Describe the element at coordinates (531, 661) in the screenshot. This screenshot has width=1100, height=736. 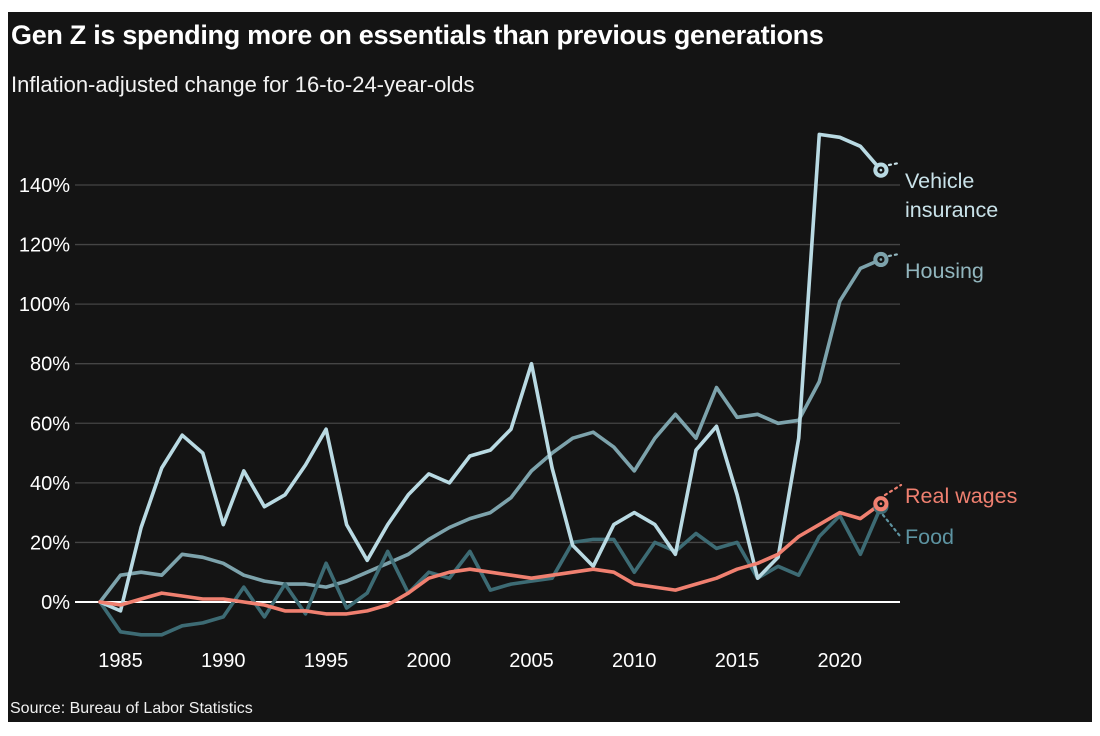
I see `x-axis-tick-label: 2005` at that location.